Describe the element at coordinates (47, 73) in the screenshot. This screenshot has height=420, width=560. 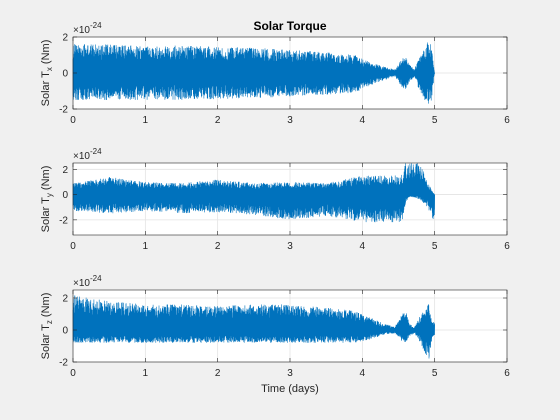
I see `y-axis-label: Solar Tx (Nm)` at that location.